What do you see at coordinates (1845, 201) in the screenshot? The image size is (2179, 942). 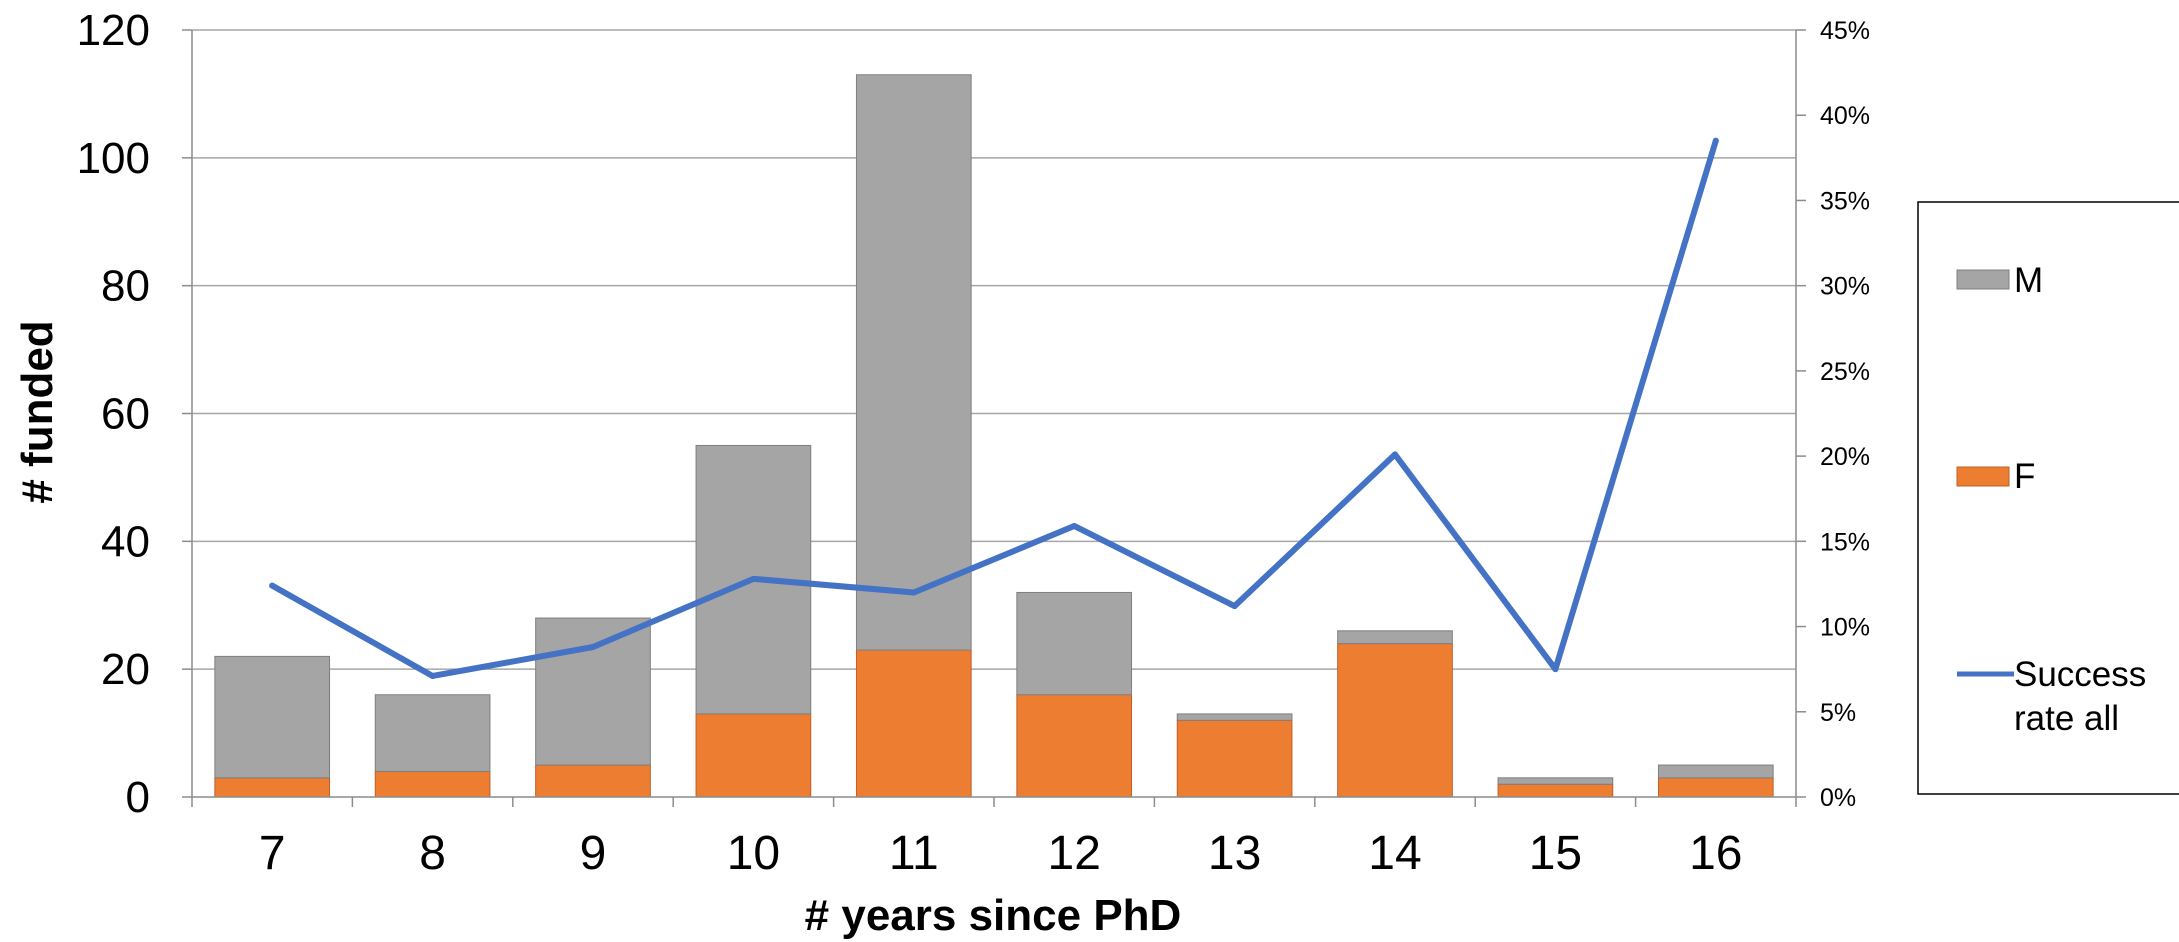 I see `y2-tick-label-7: 35%` at bounding box center [1845, 201].